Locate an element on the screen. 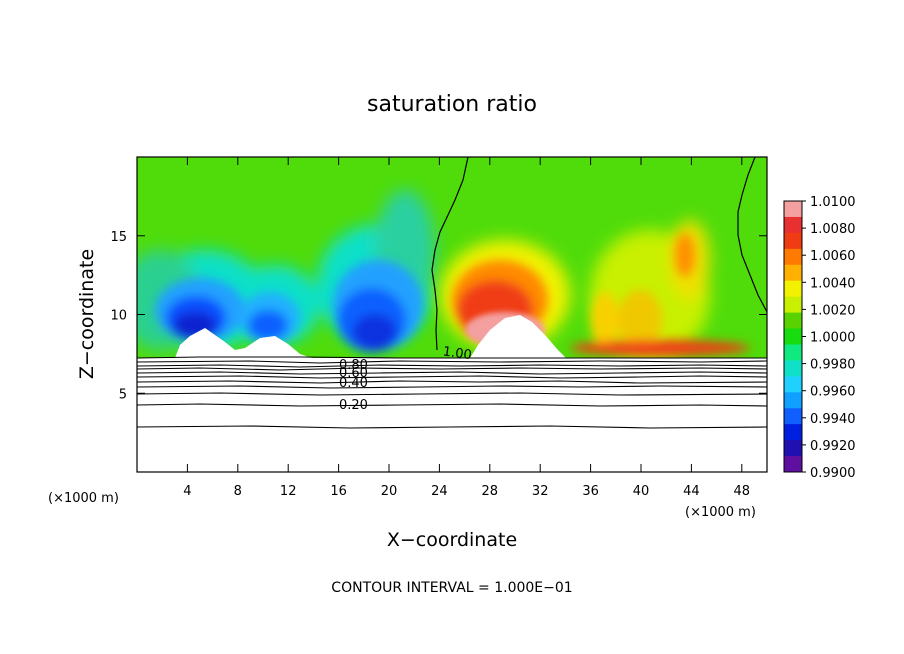  colorbar-tick-label: 0.9920 is located at coordinates (833, 446).